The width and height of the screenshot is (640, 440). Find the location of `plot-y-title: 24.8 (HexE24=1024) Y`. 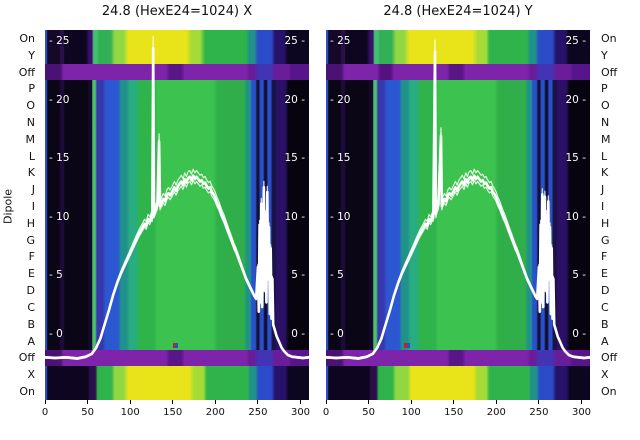

plot-y-title: 24.8 (HexE24=1024) Y is located at coordinates (458, 11).